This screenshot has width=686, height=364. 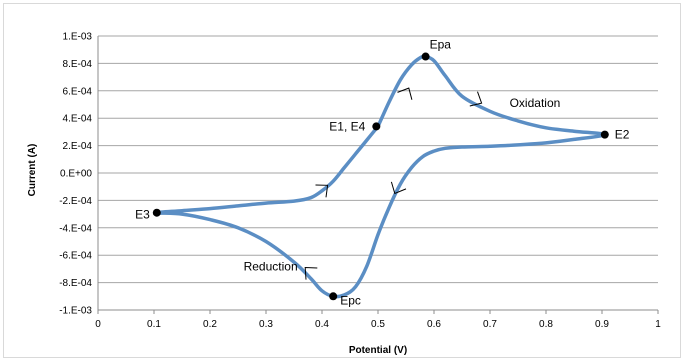 What do you see at coordinates (322, 324) in the screenshot?
I see `x-tick-label: 0.4` at bounding box center [322, 324].